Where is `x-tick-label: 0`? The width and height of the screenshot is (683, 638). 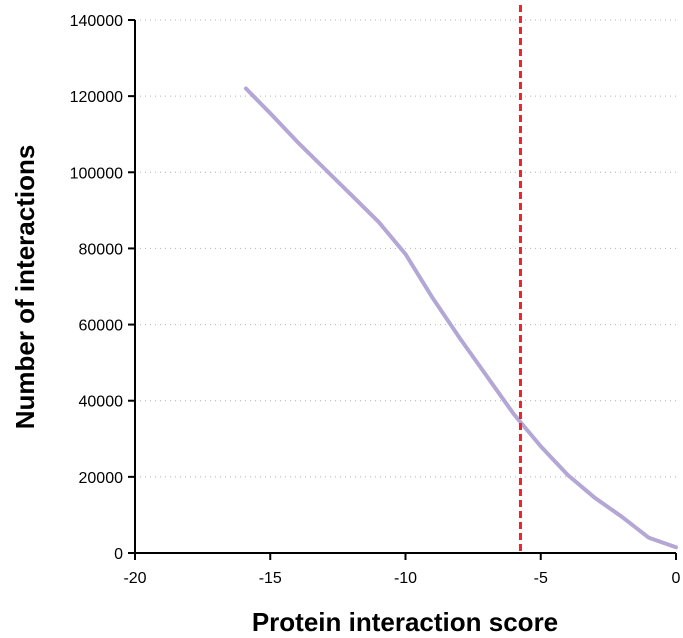 x-tick-label: 0 is located at coordinates (676, 578).